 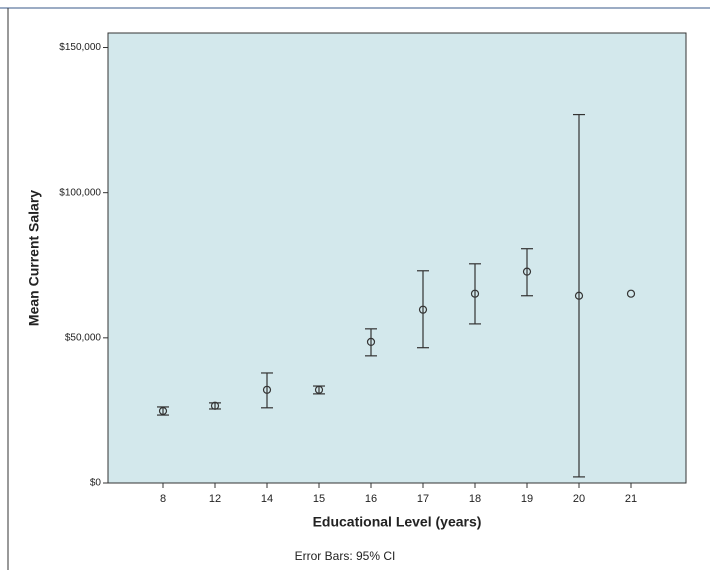 What do you see at coordinates (215, 499) in the screenshot?
I see `x-tick-label: 12` at bounding box center [215, 499].